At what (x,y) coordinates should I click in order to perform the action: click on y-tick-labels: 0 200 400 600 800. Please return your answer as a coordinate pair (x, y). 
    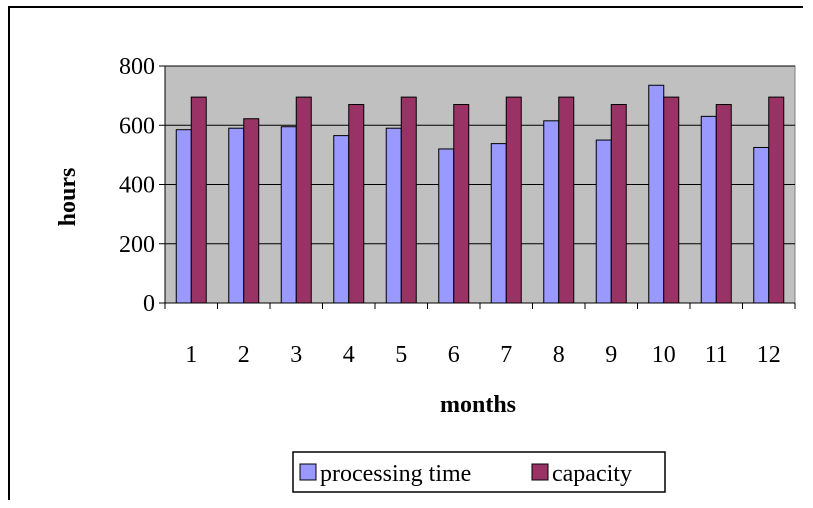
    Looking at the image, I should click on (137, 185).